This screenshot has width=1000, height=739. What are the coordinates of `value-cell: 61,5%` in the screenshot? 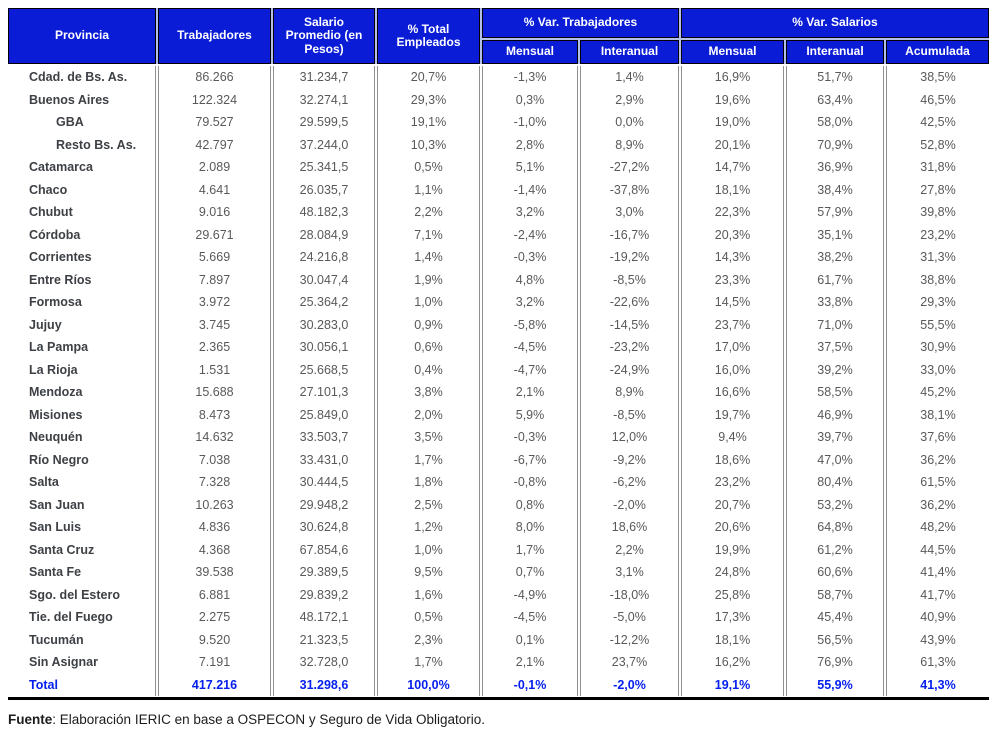 It's located at (937, 482).